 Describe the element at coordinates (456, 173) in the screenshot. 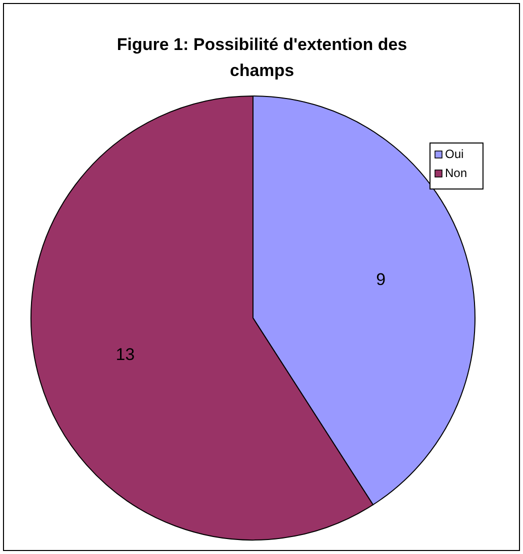

I see `legend-label: Non` at that location.